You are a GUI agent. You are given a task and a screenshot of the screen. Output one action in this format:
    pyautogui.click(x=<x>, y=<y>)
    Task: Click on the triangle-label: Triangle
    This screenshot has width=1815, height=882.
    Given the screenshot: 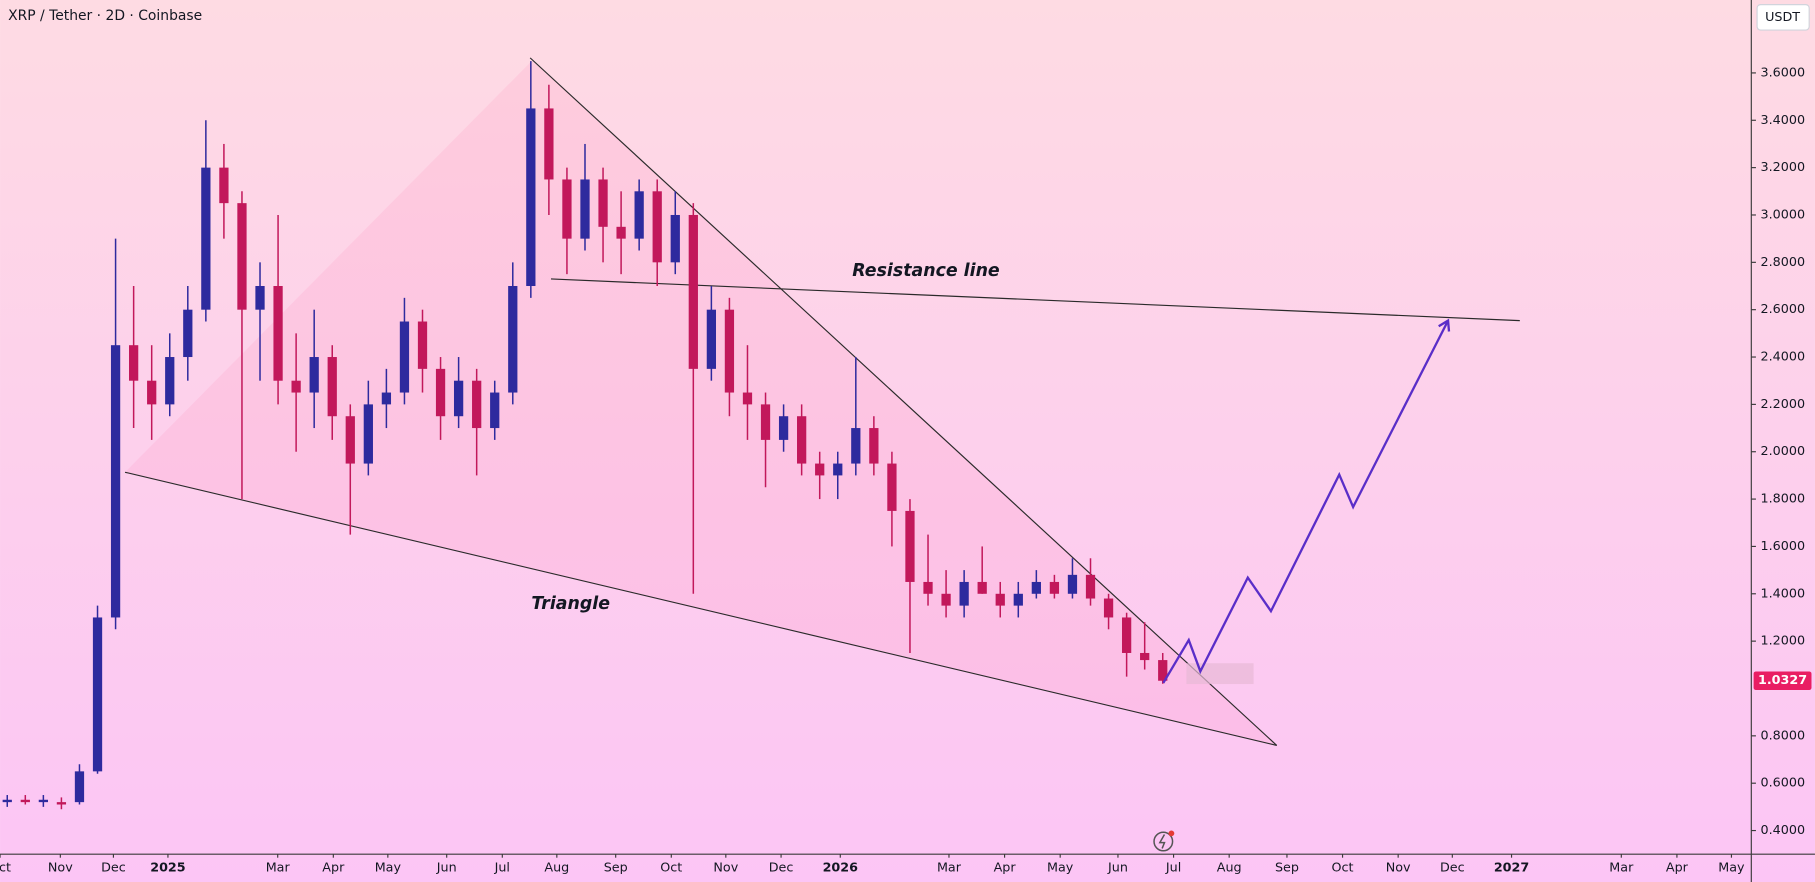 What is the action you would take?
    pyautogui.click(x=570, y=604)
    